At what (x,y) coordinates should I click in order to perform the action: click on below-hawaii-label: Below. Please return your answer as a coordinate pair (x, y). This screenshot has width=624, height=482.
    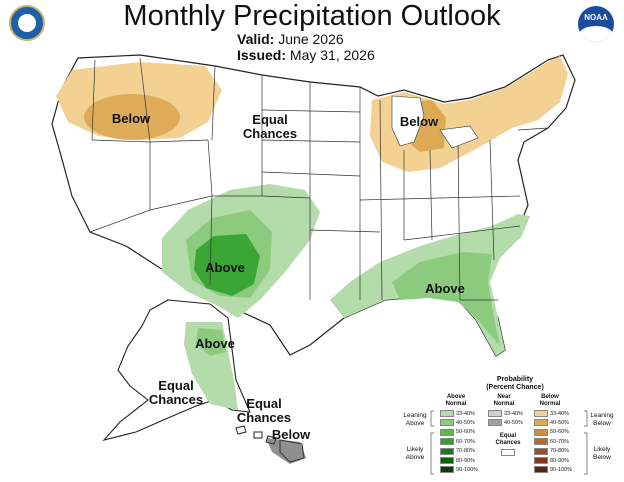
    Looking at the image, I should click on (291, 434).